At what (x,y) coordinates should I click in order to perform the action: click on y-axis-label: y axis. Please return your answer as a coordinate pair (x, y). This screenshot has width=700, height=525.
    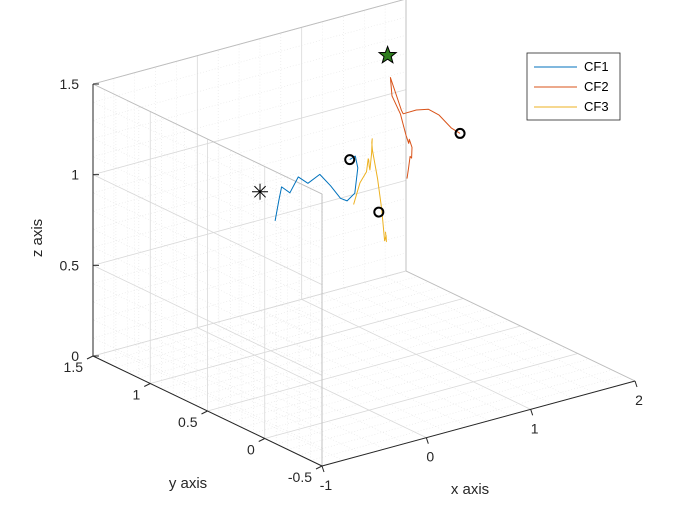
    Looking at the image, I should click on (188, 483).